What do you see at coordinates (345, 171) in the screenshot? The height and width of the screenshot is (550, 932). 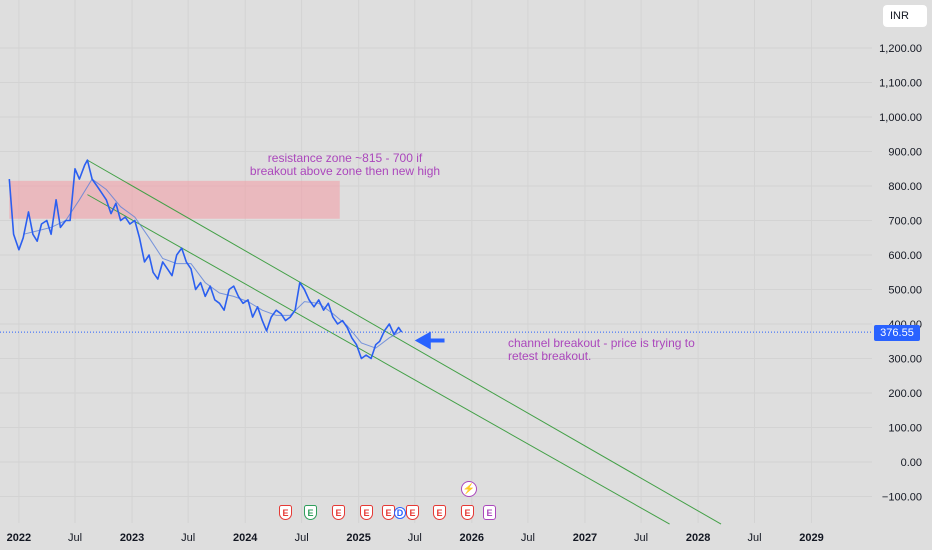 I see `resistance-annotation-line-2: breakout above zone then new high` at bounding box center [345, 171].